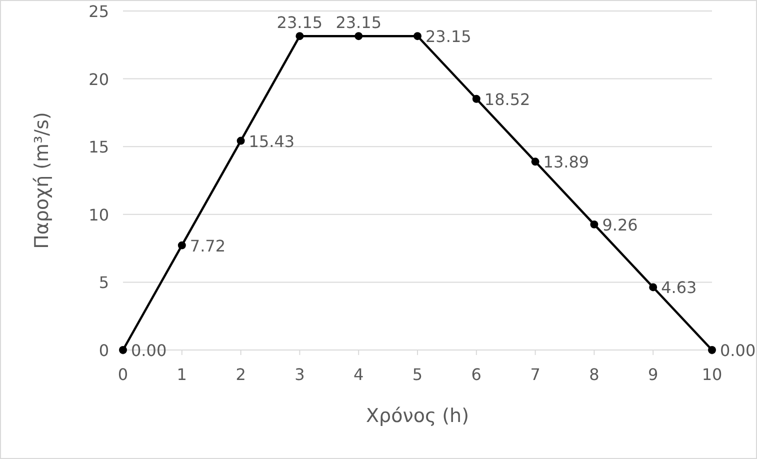 This screenshot has height=459, width=757. Describe the element at coordinates (476, 374) in the screenshot. I see `x-tick-label: 6` at that location.